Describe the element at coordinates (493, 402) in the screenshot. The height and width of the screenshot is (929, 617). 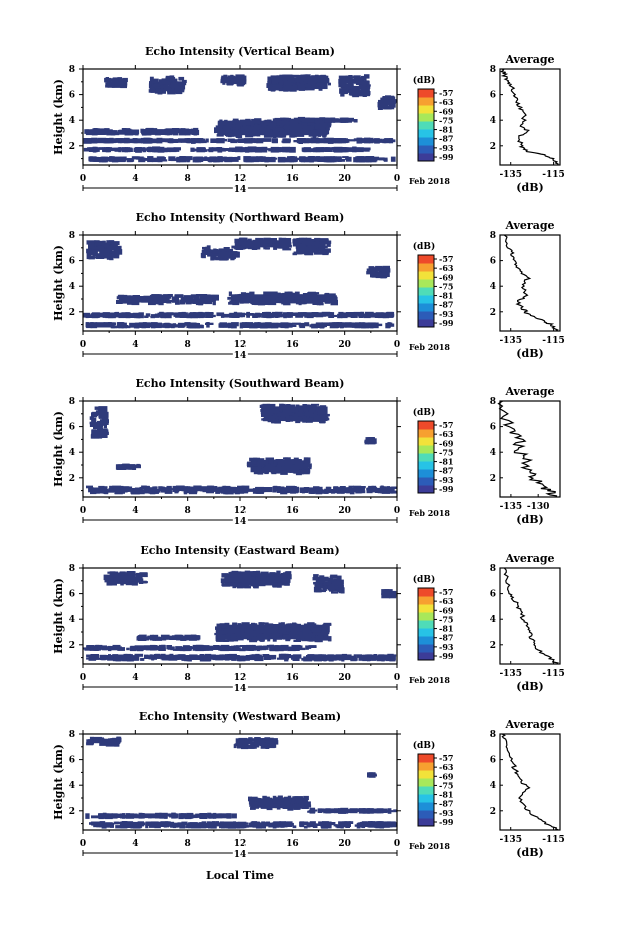
I see `avg-y-tick-label: 8` at that location.